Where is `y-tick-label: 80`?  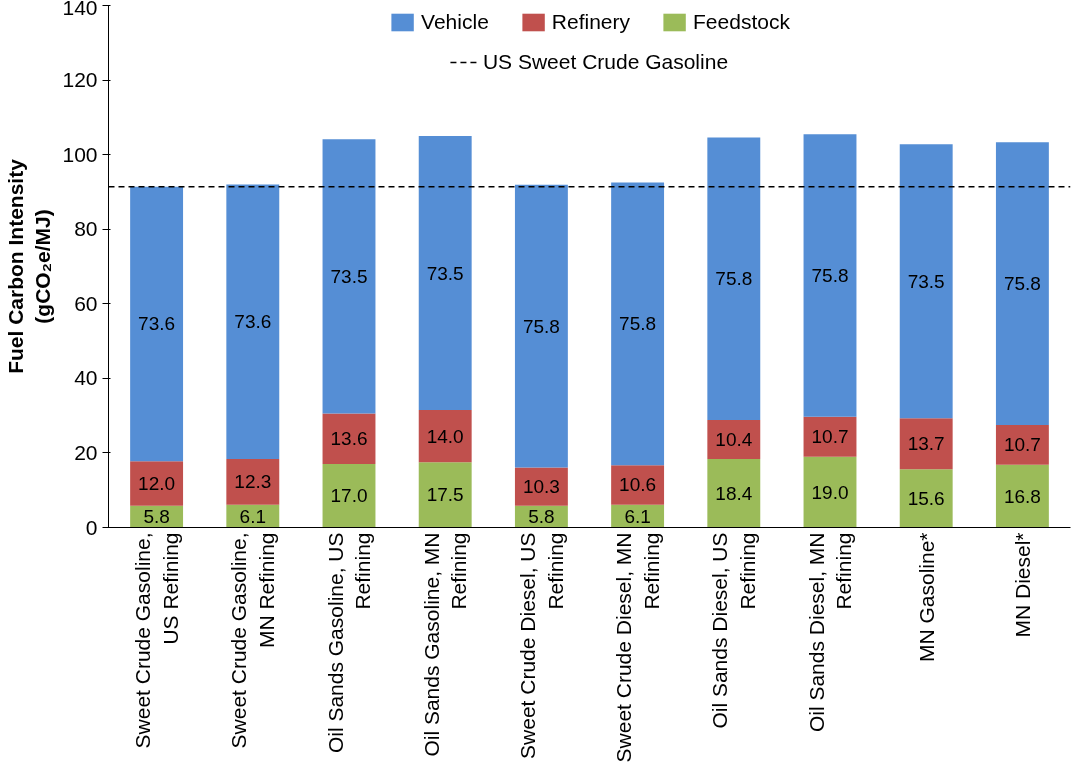
y-tick-label: 80 is located at coordinates (86, 229).